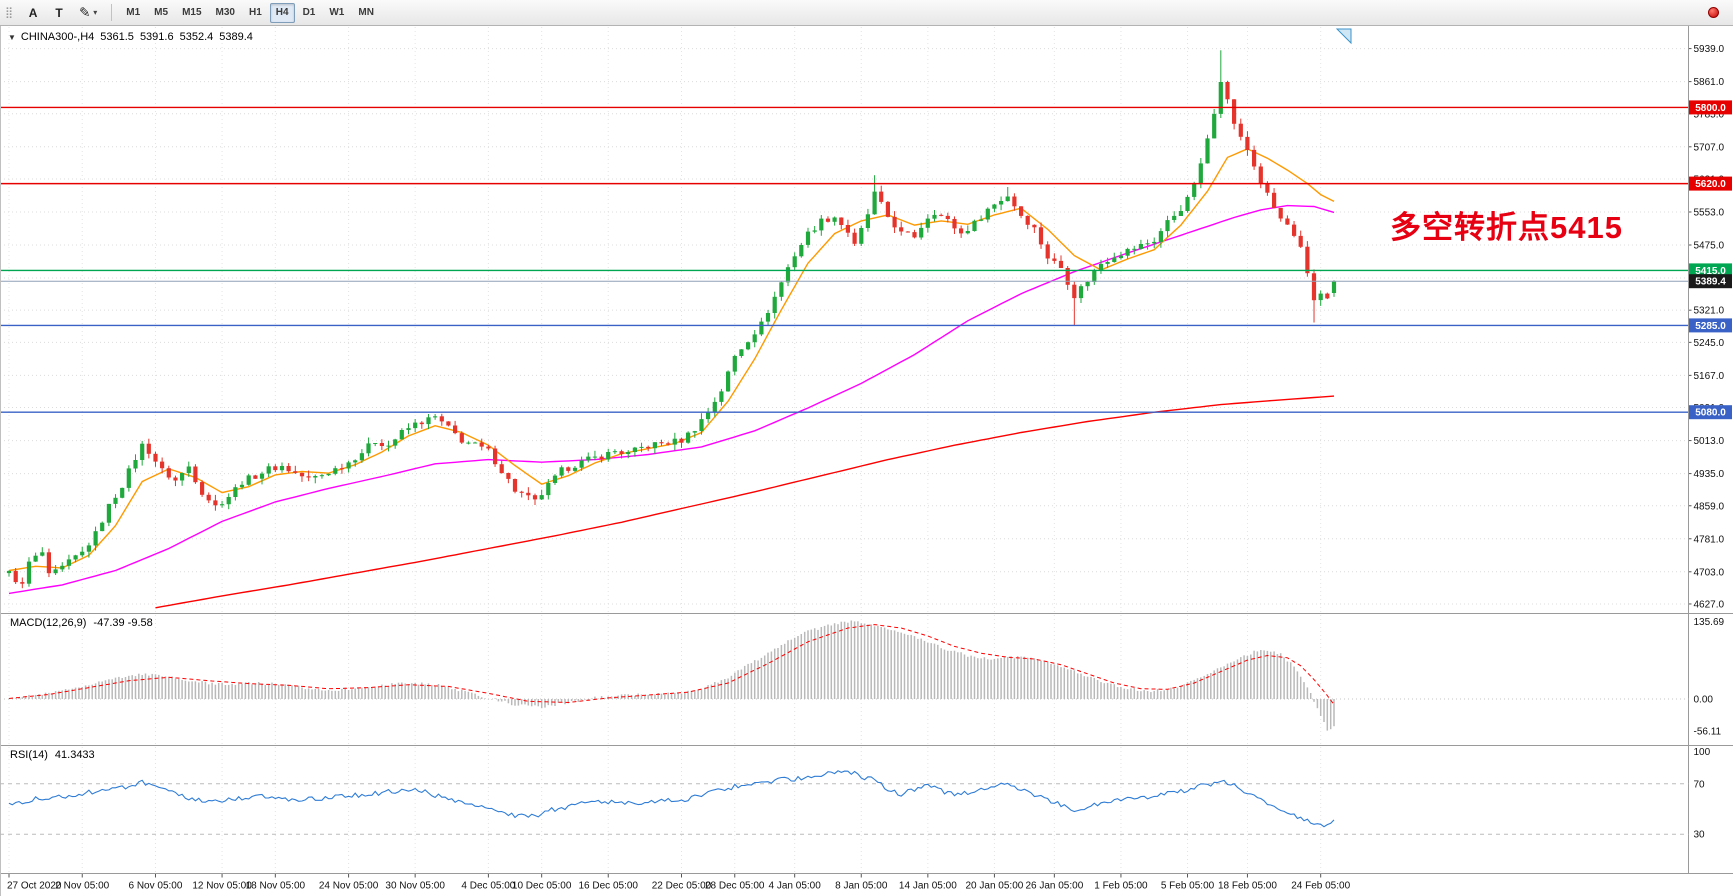 The image size is (1733, 896). I want to click on svg-text: 4 Dec 05:00, so click(488, 886).